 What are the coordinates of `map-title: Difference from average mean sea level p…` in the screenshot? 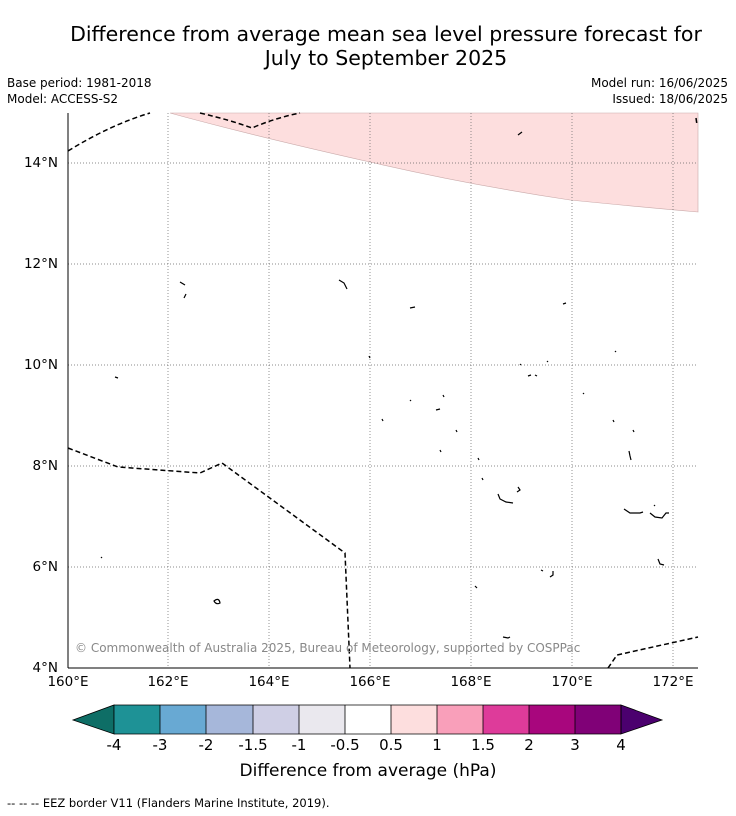 It's located at (368, 46).